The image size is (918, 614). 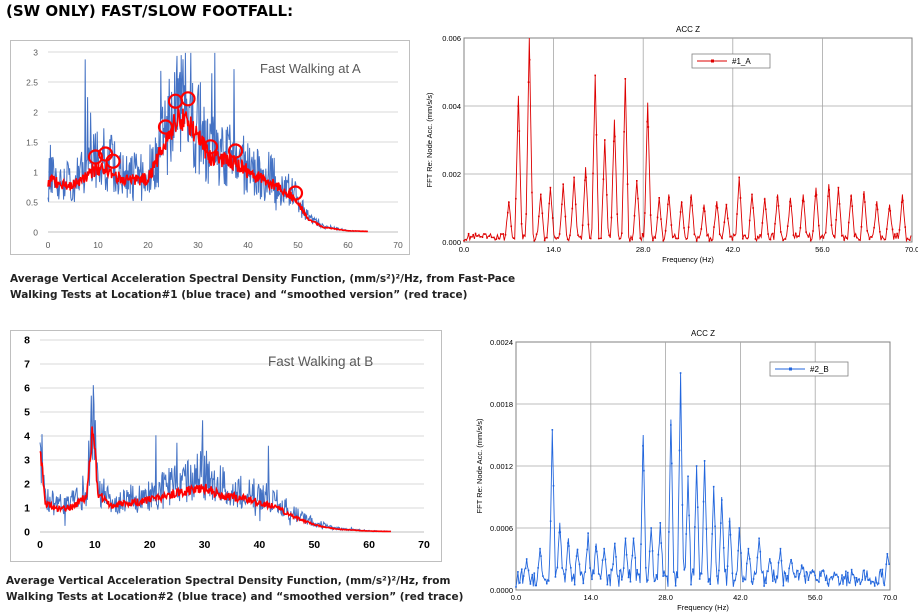 What do you see at coordinates (348, 245) in the screenshot?
I see `x-tick-label: 60` at bounding box center [348, 245].